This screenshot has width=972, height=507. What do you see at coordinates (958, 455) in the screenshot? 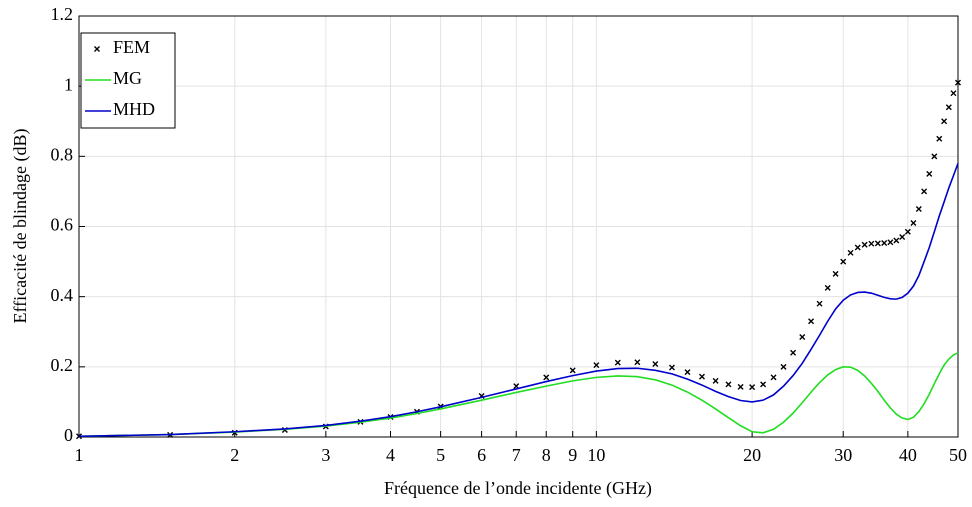
I see `x-tick-label: 50` at bounding box center [958, 455].